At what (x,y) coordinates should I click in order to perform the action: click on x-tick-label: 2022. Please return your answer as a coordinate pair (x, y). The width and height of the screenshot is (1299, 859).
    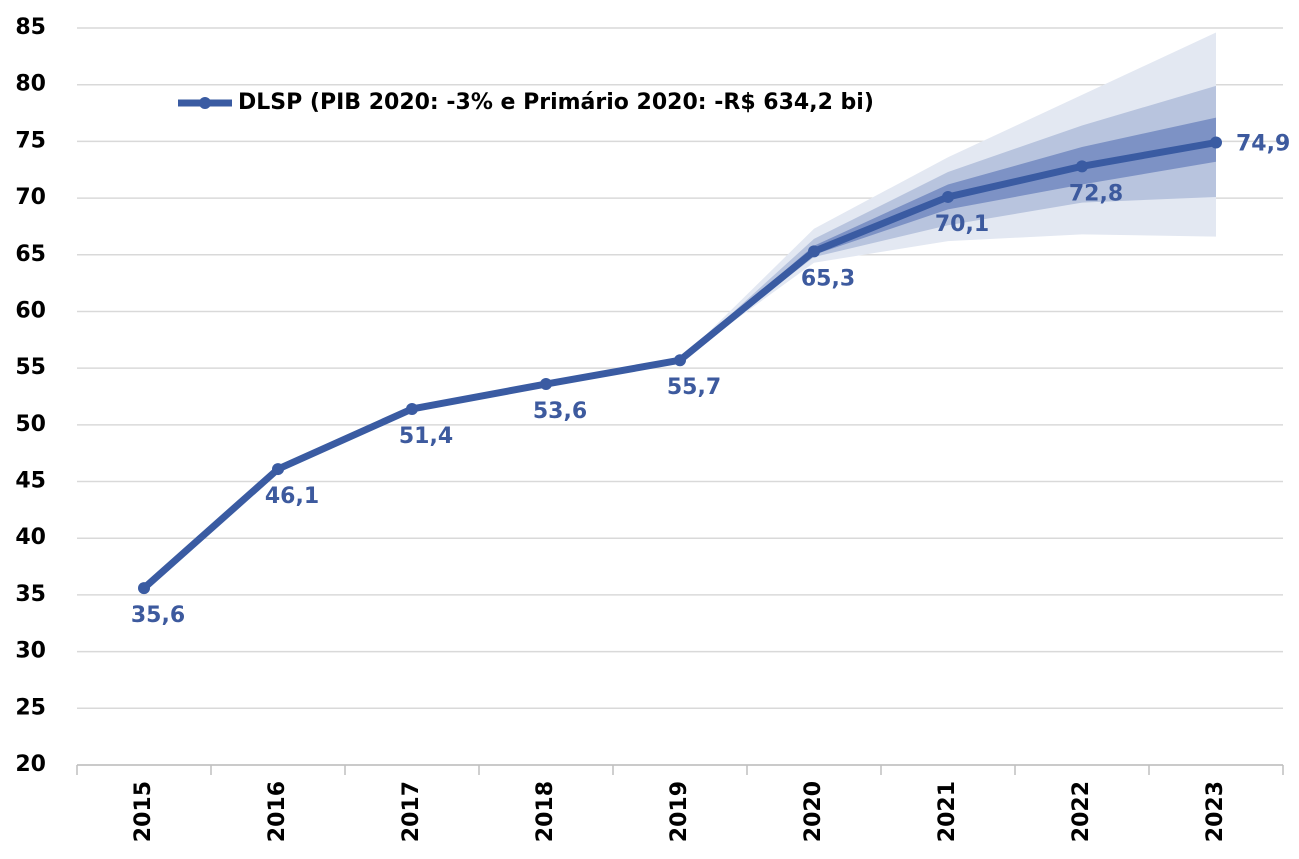
    Looking at the image, I should click on (1081, 811).